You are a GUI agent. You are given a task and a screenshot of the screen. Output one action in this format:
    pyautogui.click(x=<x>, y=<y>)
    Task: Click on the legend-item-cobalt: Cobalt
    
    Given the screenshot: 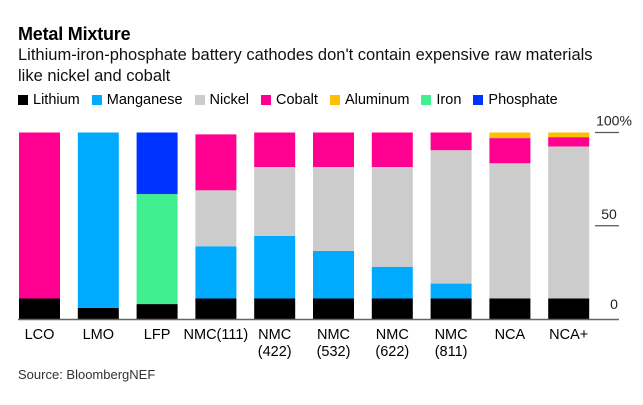 What is the action you would take?
    pyautogui.click(x=289, y=100)
    